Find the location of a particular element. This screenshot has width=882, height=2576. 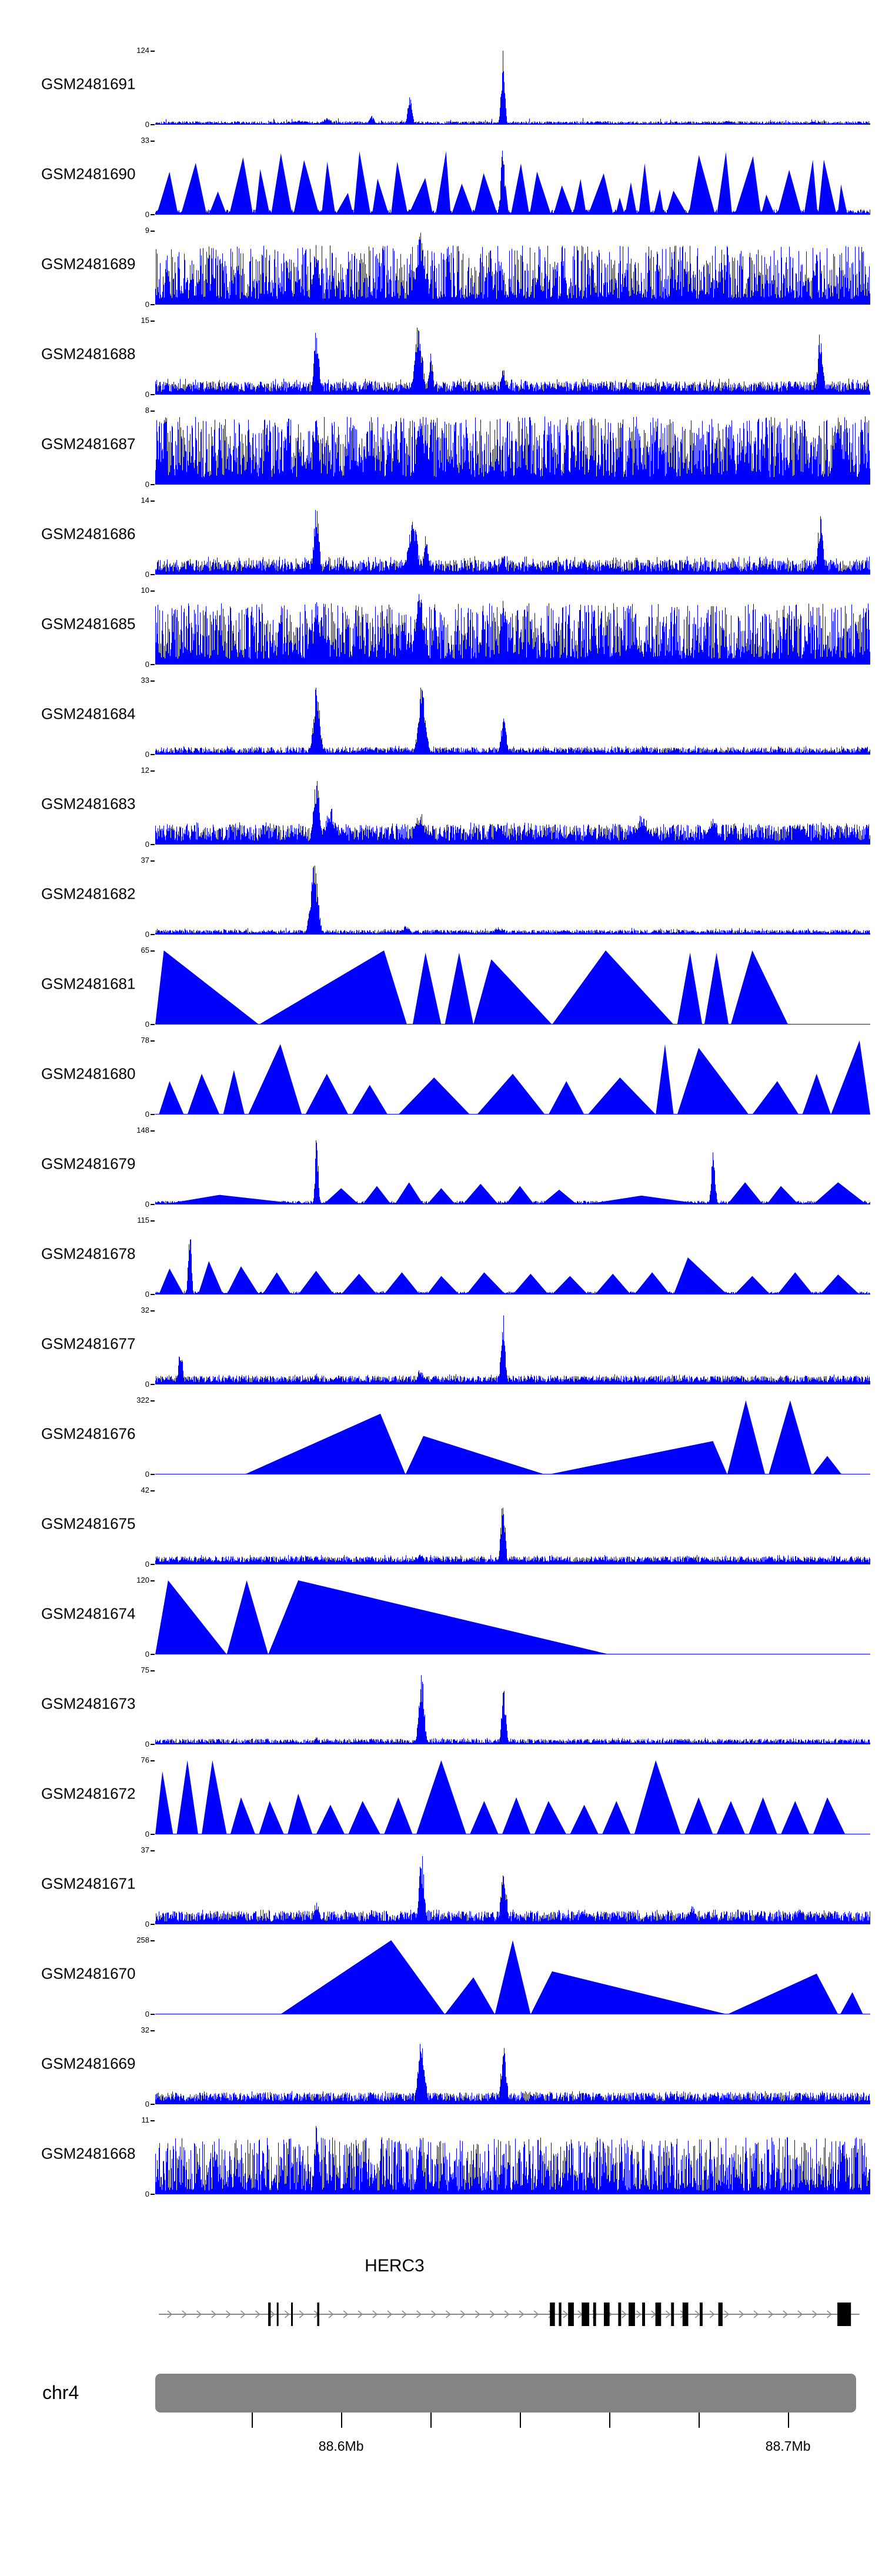

gene-title: HERC3 is located at coordinates (395, 2265).